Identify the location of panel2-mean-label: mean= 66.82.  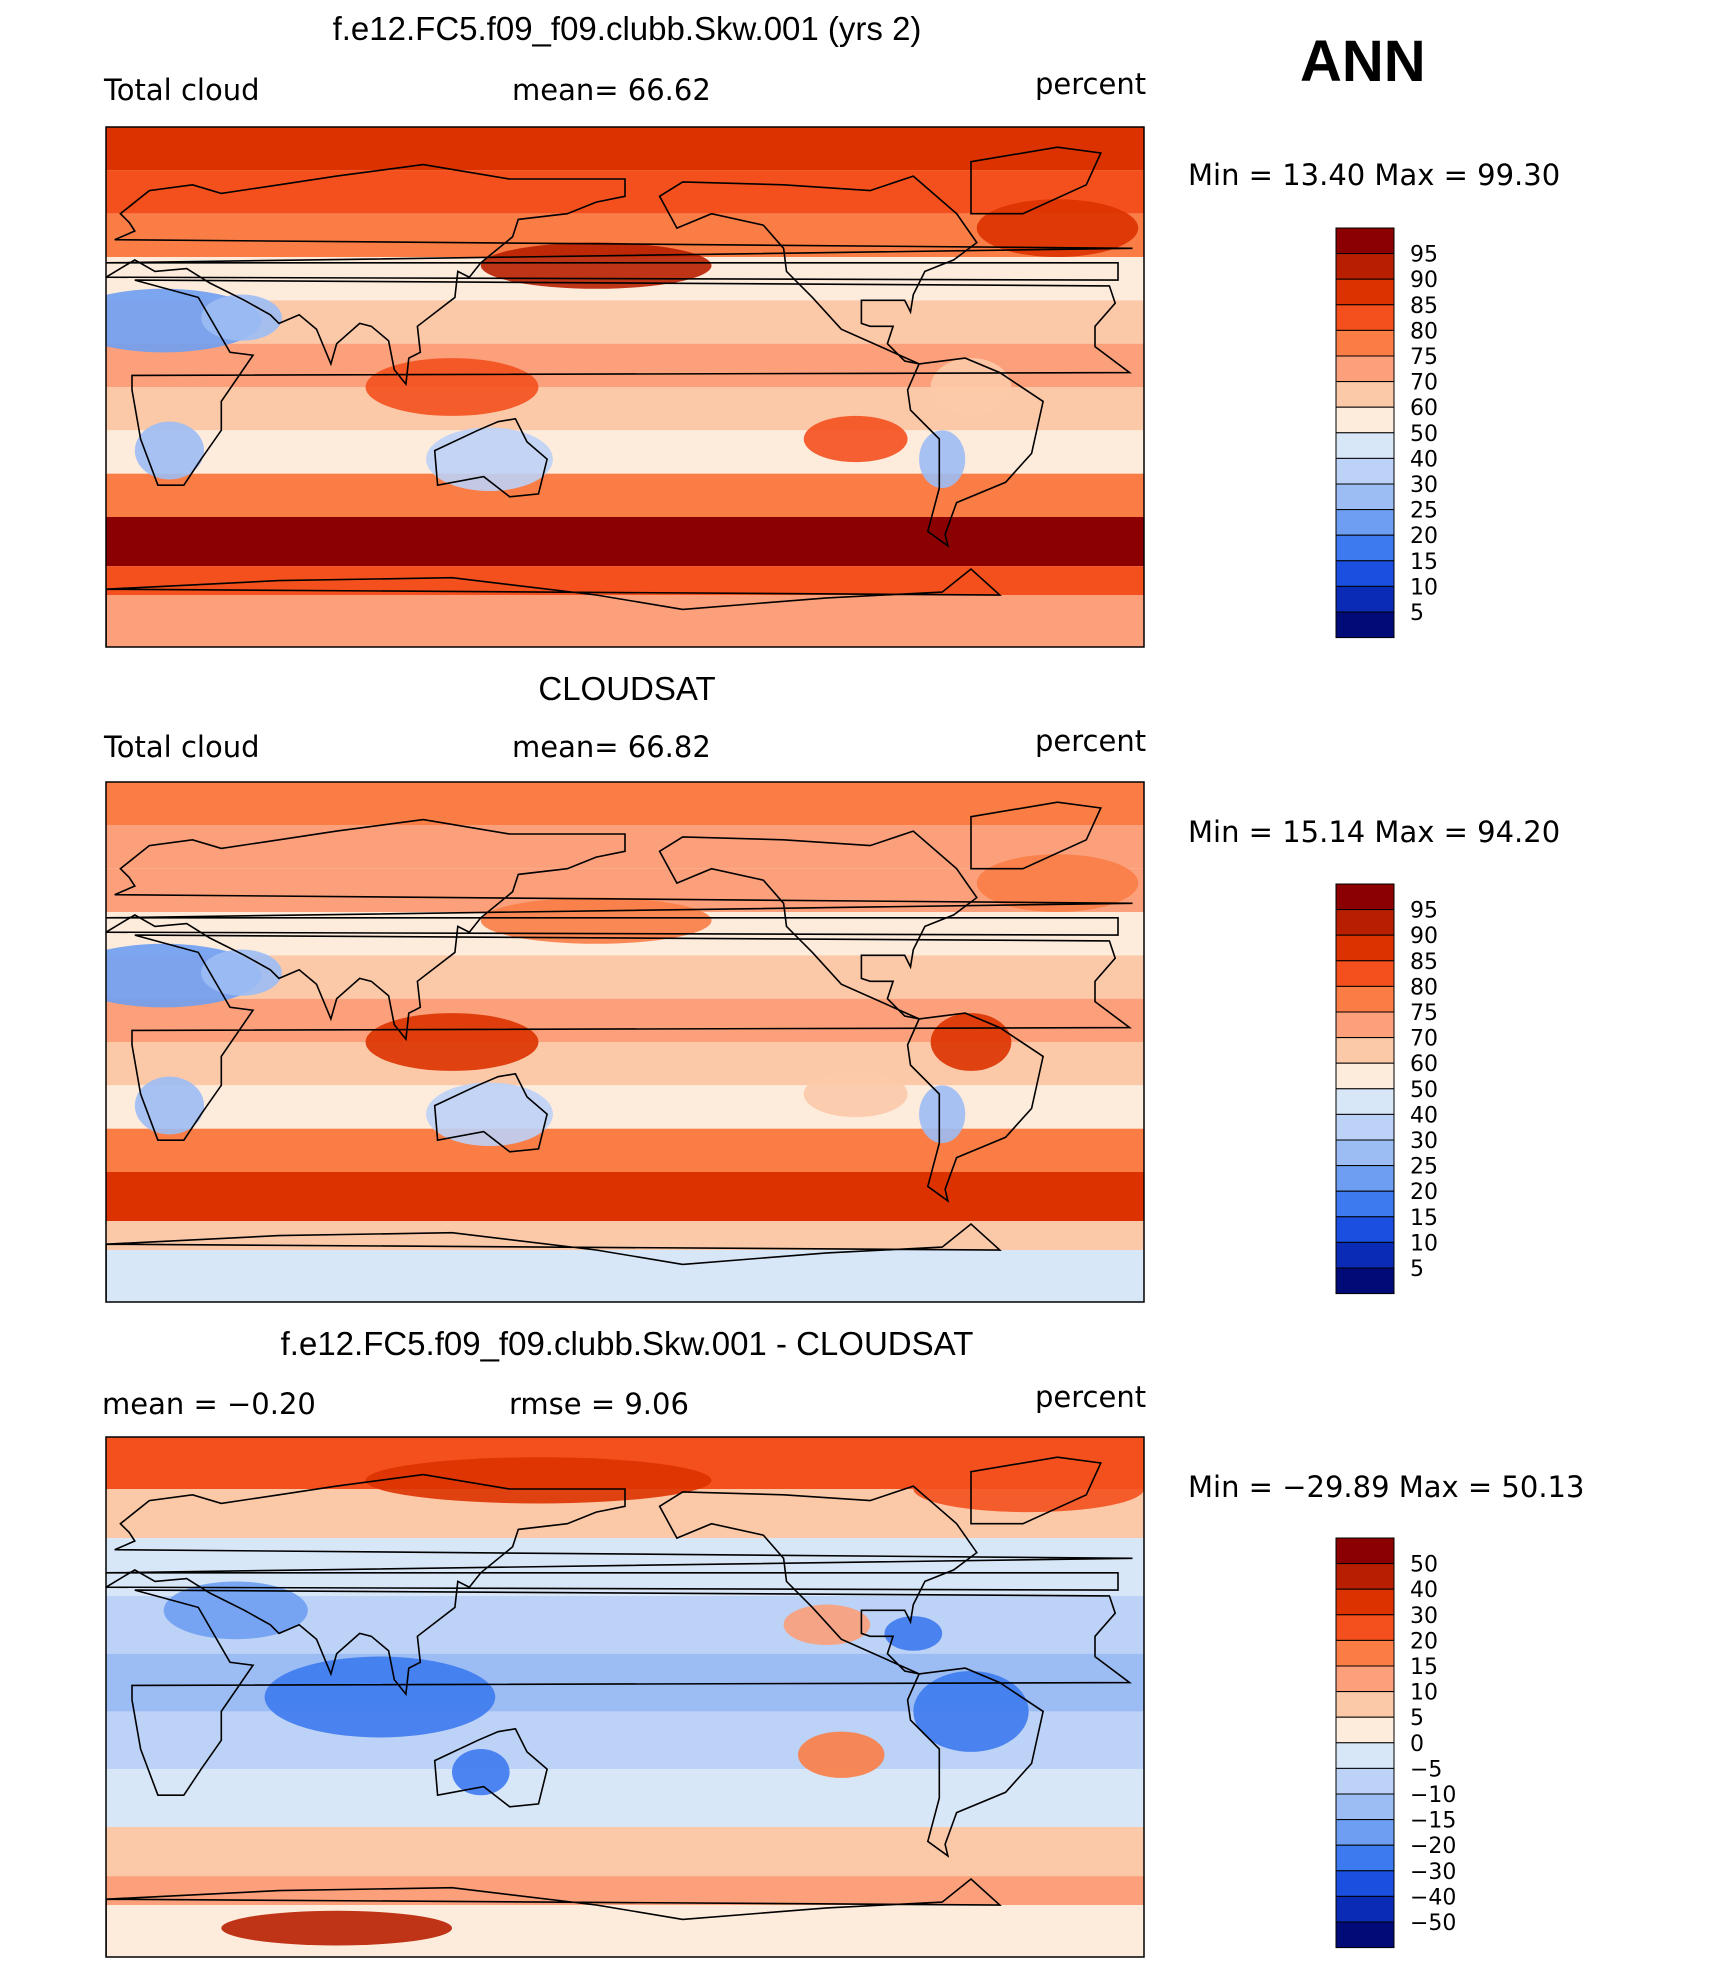
(611, 747).